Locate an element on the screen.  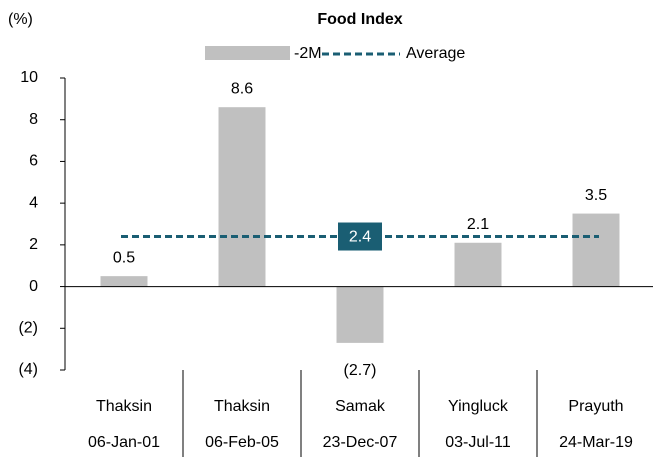
data-label: 8.6 is located at coordinates (242, 88).